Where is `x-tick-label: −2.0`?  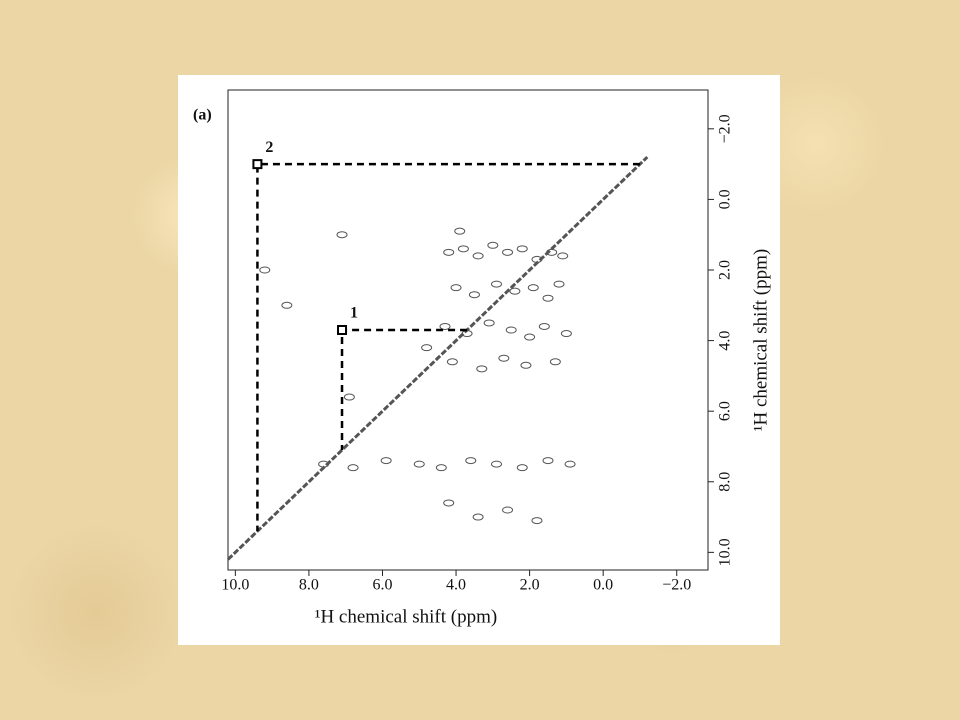 x-tick-label: −2.0 is located at coordinates (676, 585).